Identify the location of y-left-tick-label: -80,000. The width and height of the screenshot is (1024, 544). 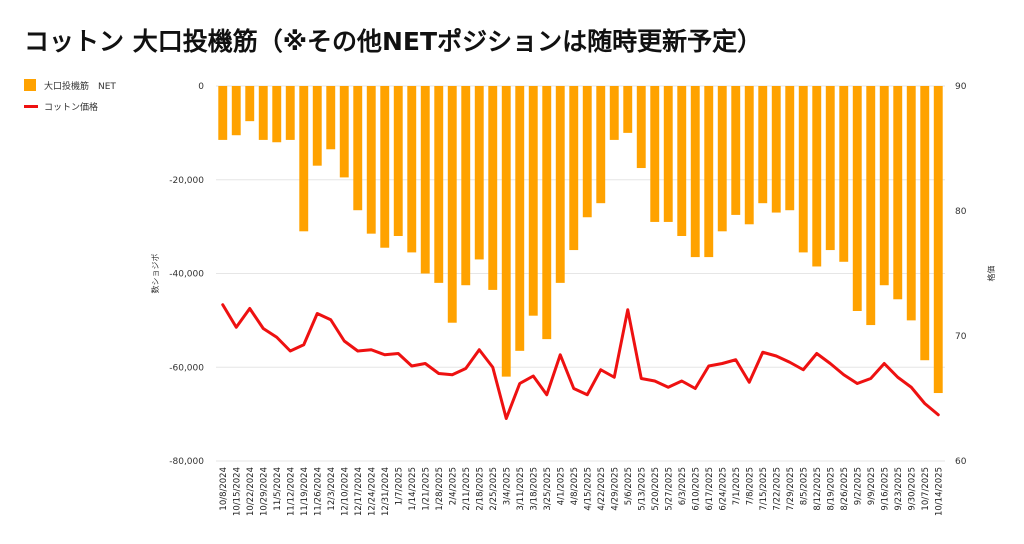
(186, 462).